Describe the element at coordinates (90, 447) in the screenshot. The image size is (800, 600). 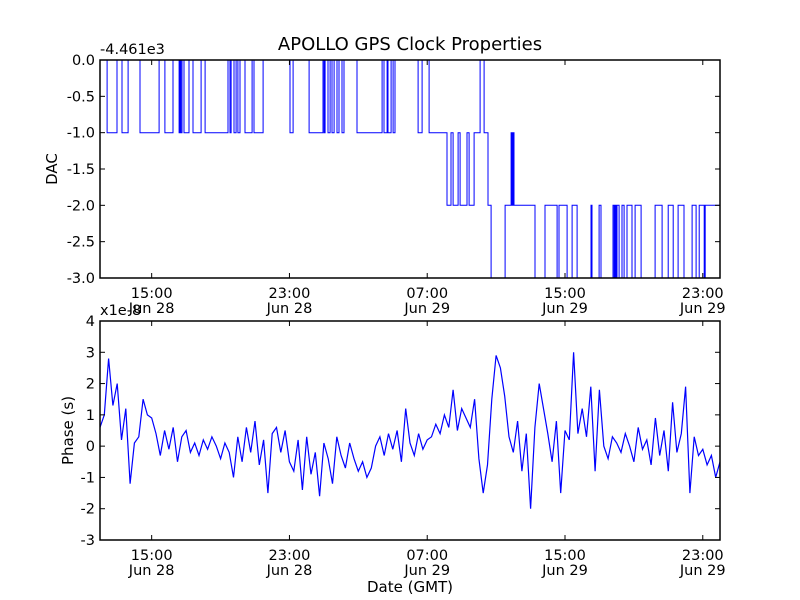
I see `y-tick-label: 0` at that location.